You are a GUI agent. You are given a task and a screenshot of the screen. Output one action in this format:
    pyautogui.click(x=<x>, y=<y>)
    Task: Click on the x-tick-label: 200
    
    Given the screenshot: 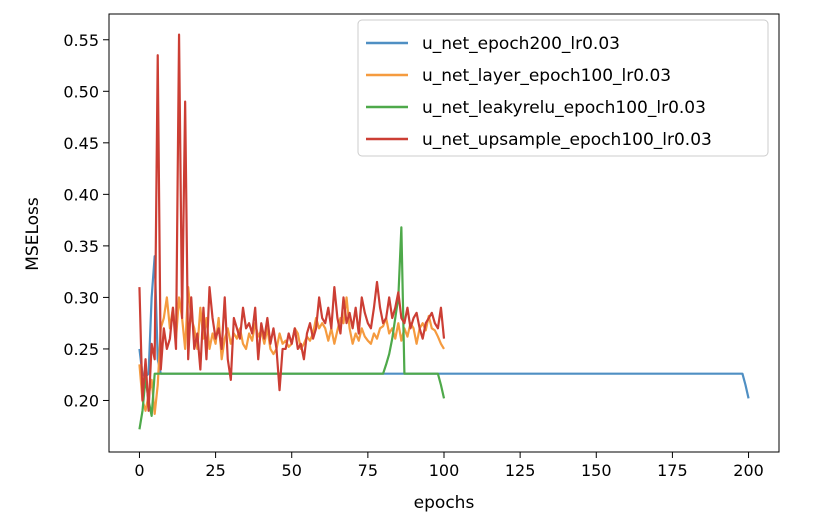 What is the action you would take?
    pyautogui.click(x=748, y=470)
    